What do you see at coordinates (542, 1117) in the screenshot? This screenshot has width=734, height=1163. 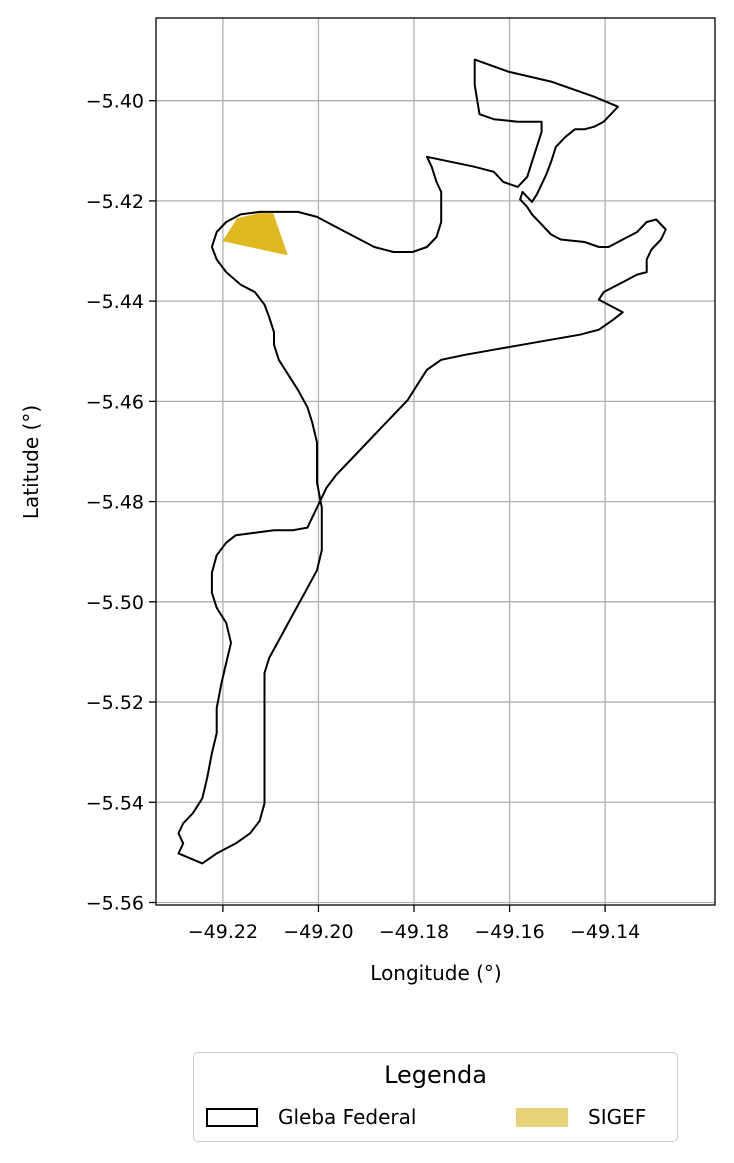 I see `legend-swatch-sigef` at bounding box center [542, 1117].